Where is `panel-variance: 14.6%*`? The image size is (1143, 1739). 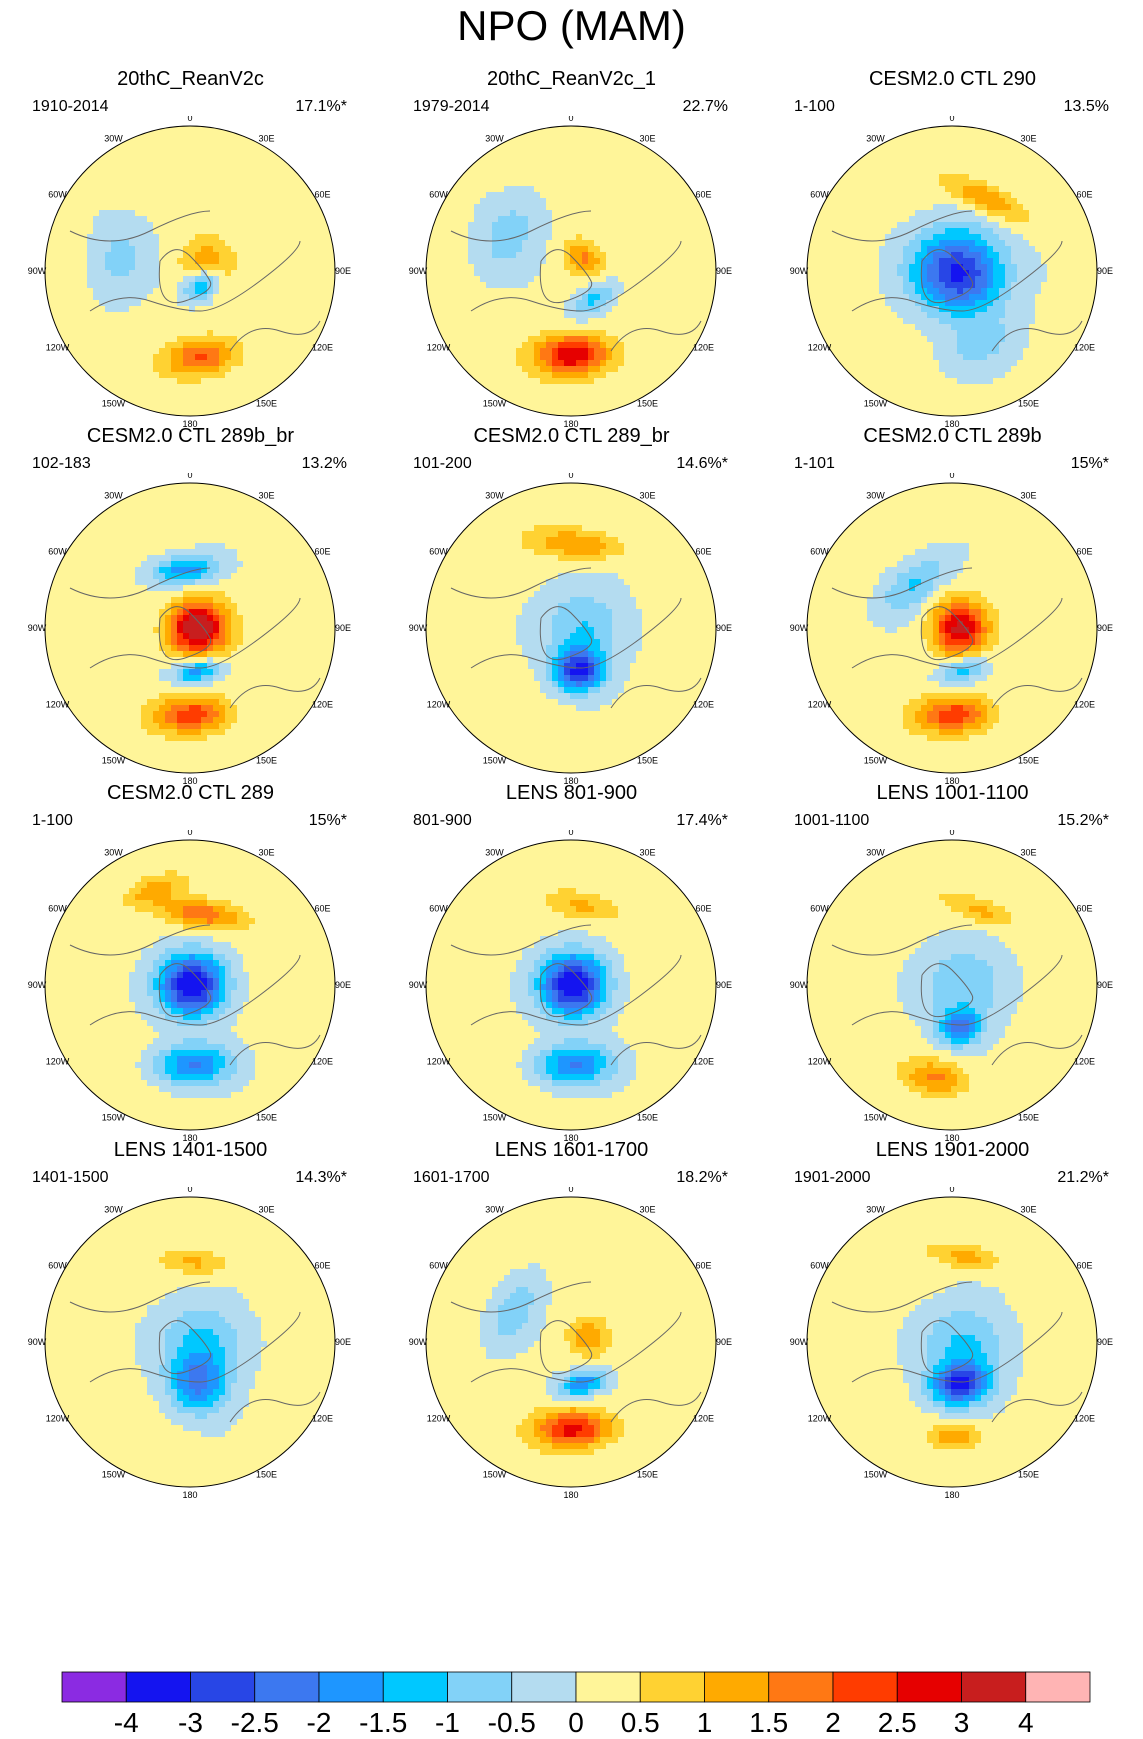
panel-variance: 14.6%* is located at coordinates (693, 464).